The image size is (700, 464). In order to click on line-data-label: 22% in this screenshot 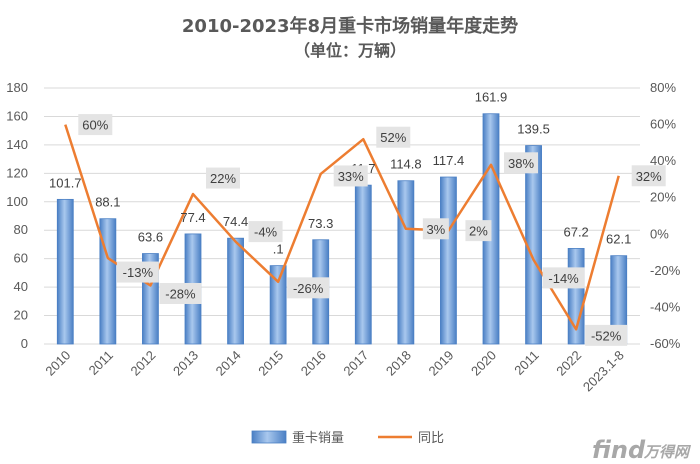, I will do `click(223, 178)`.